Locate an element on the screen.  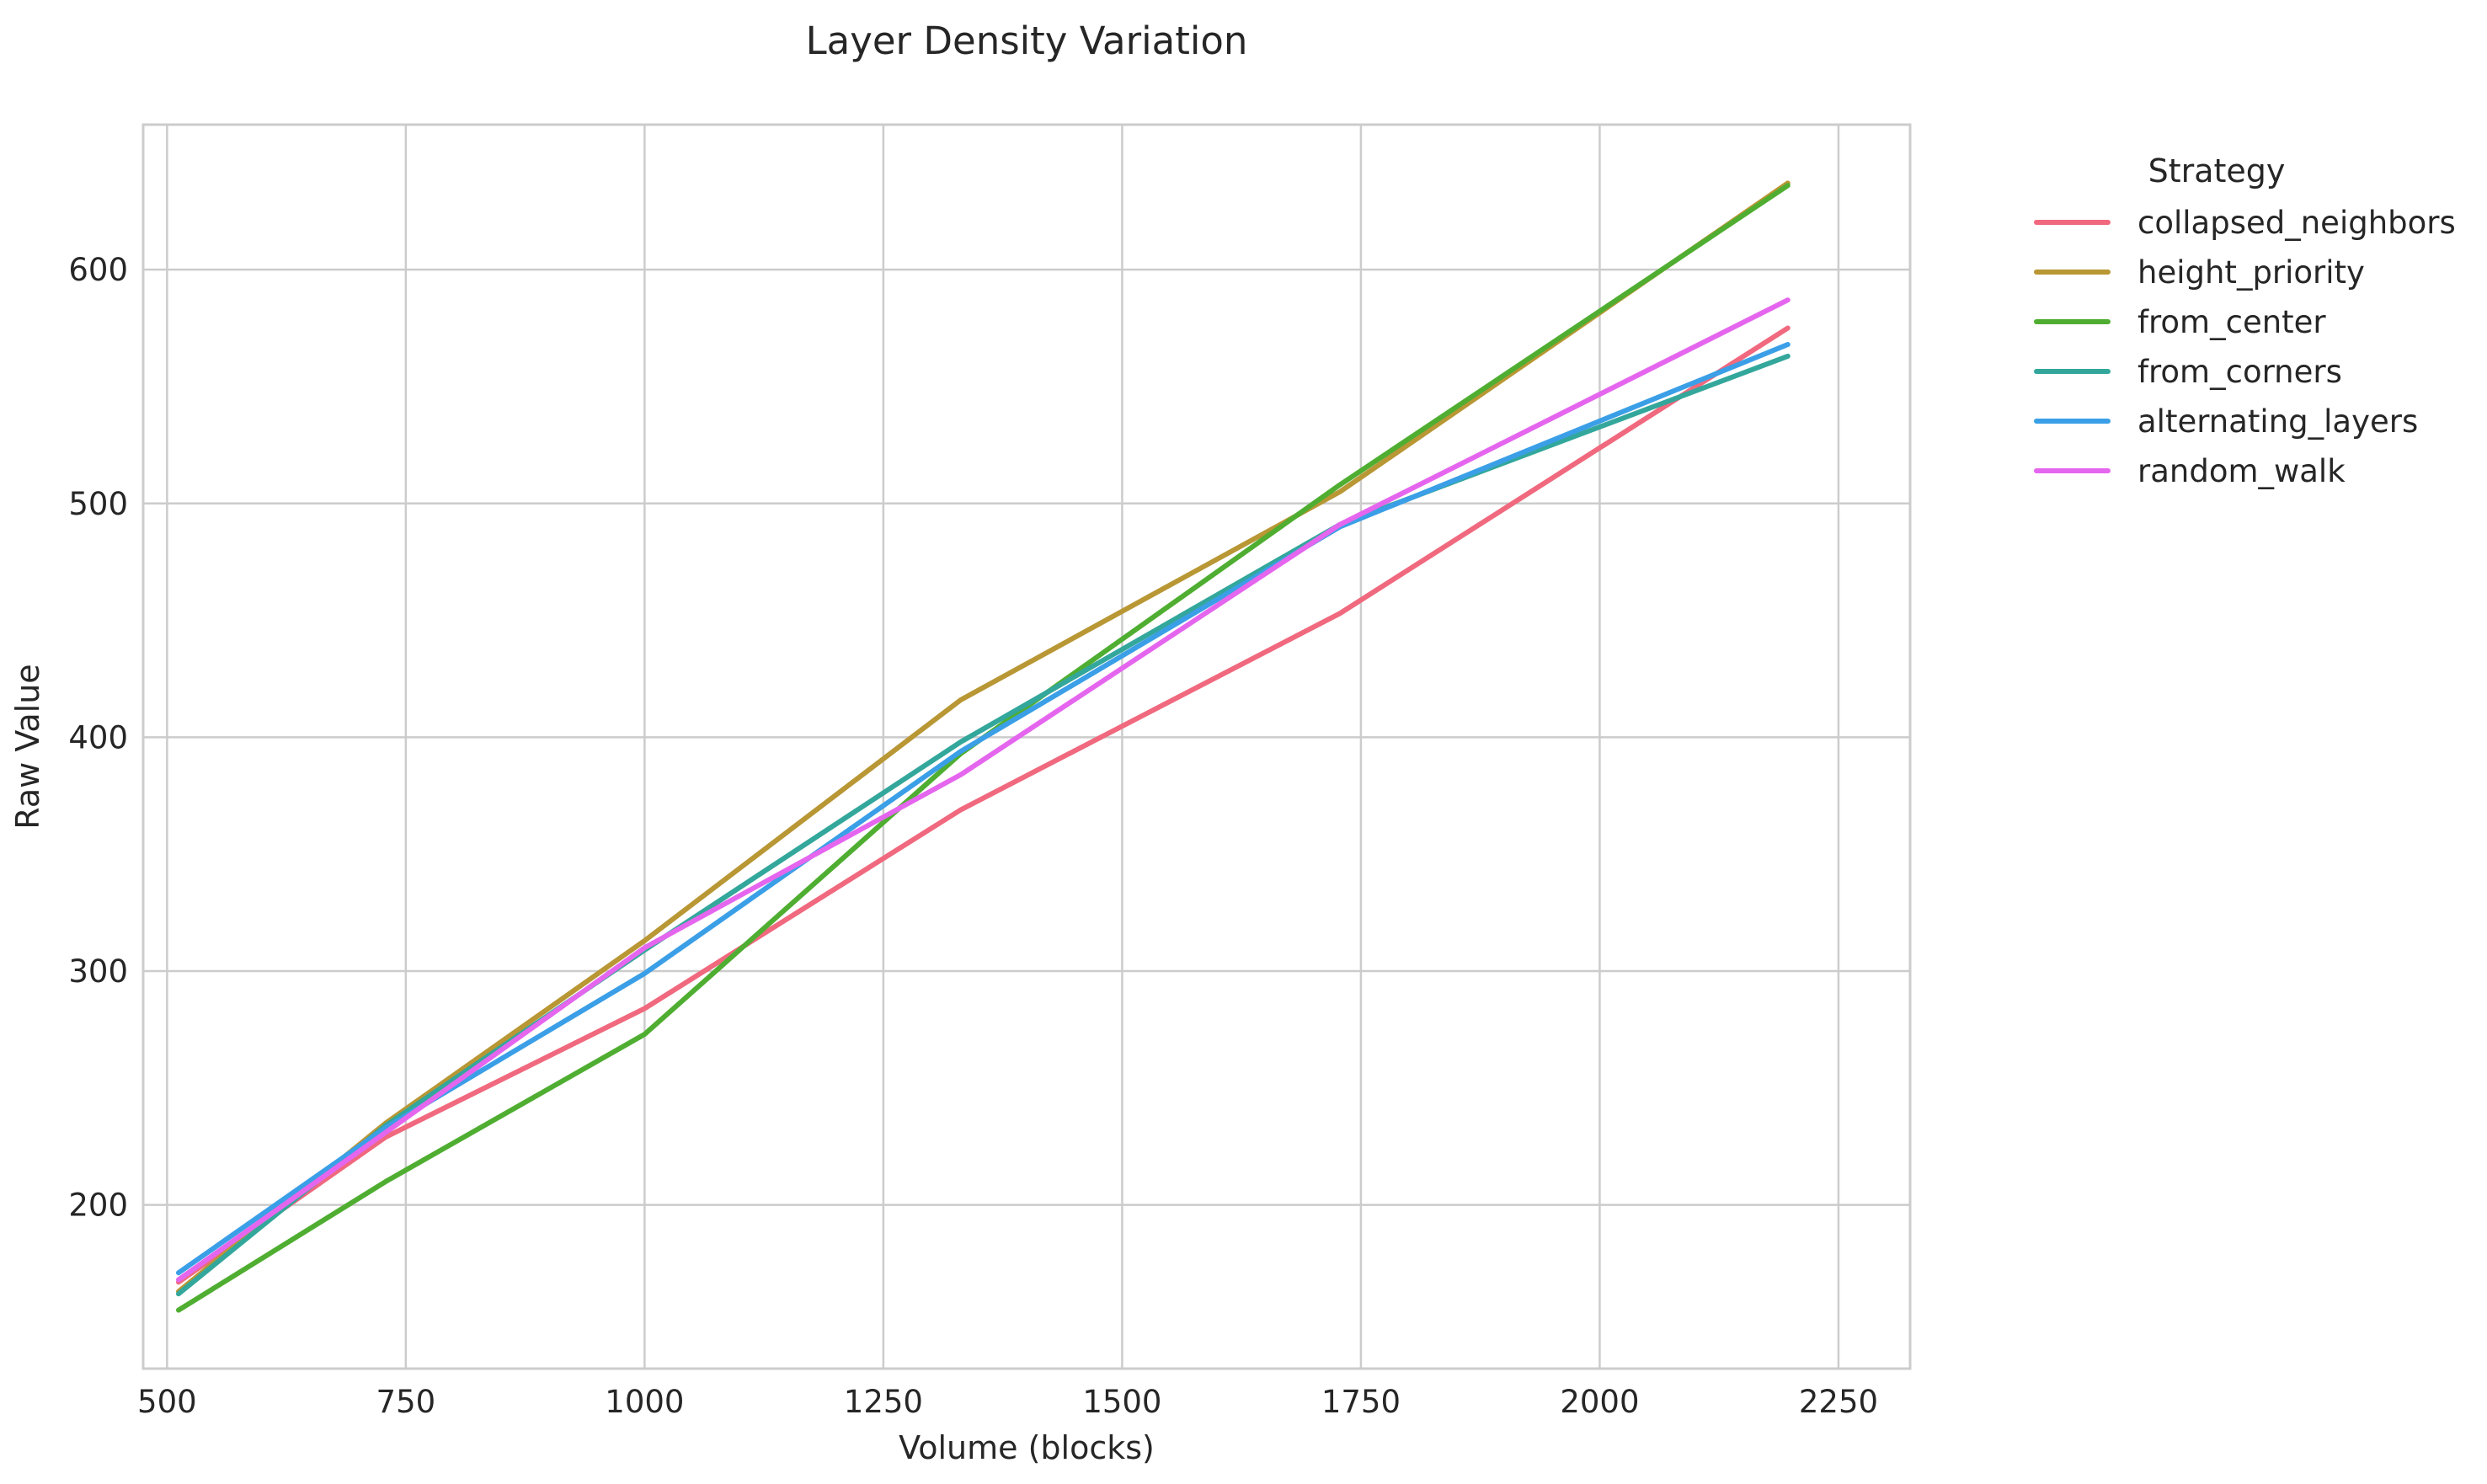
y-tick-labels: 200 300 400 500 600 is located at coordinates (98, 738).